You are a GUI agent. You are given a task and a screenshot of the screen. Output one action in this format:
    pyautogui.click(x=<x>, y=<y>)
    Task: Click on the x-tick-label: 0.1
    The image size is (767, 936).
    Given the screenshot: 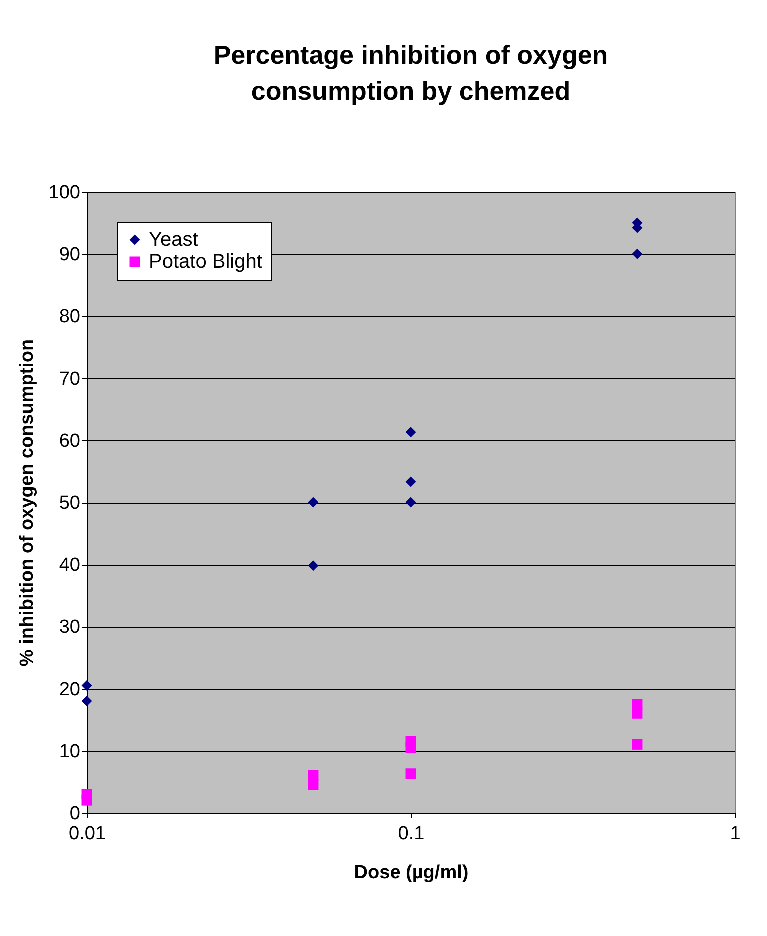 What is the action you would take?
    pyautogui.click(x=411, y=834)
    